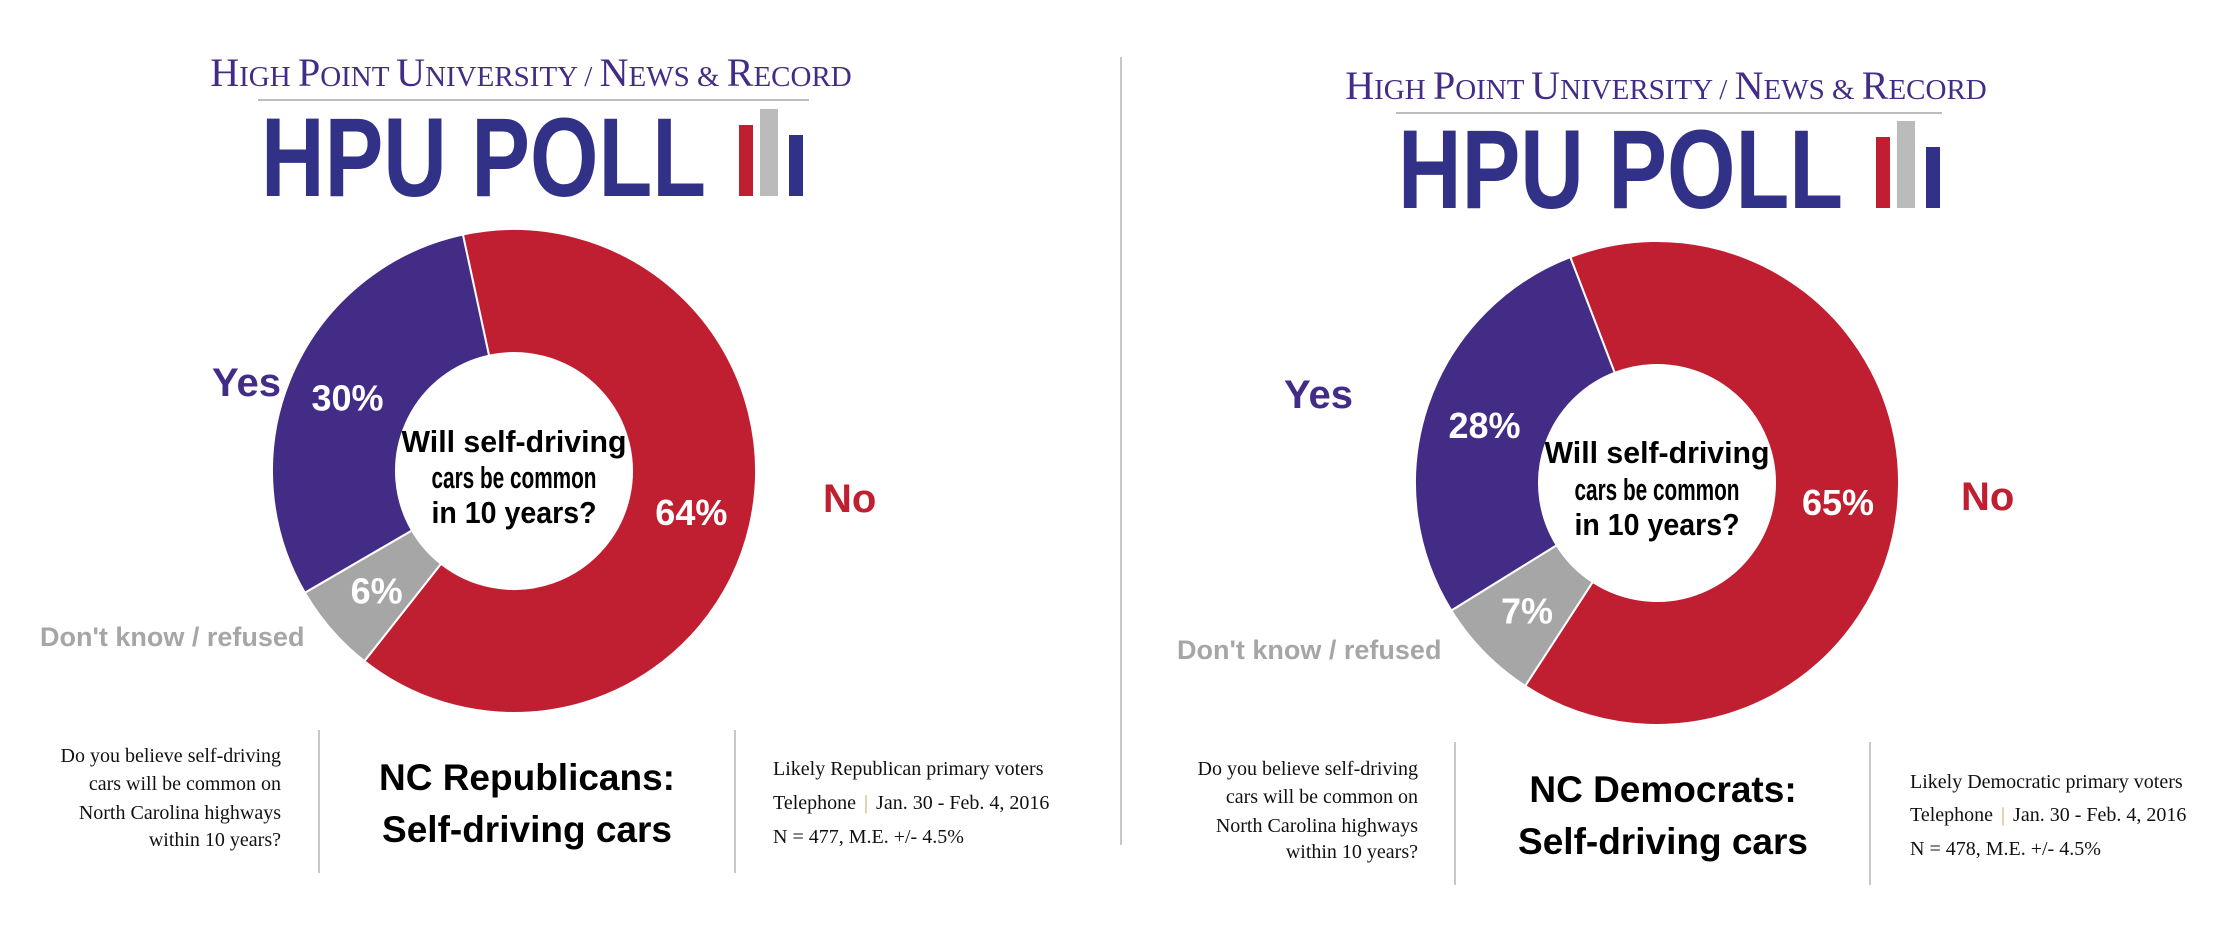 The height and width of the screenshot is (932, 2234). Describe the element at coordinates (527, 777) in the screenshot. I see `panel-heading-line: NC Republicans:` at that location.